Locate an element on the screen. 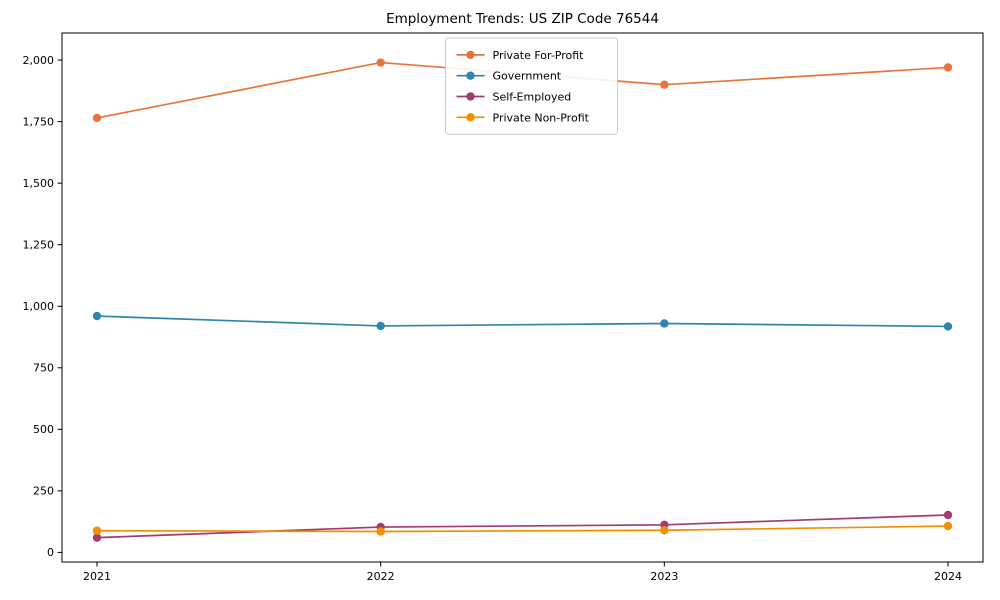 The height and width of the screenshot is (600, 1000). y-tick-label: 1,000 is located at coordinates (39, 306).